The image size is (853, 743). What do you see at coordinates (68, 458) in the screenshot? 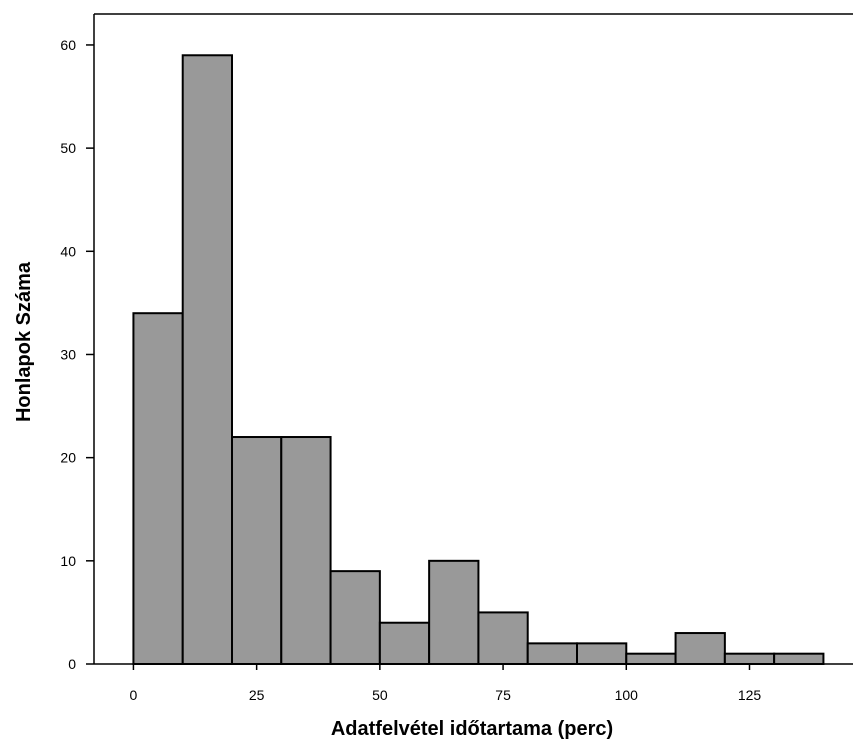
I see `y-tick-label: 20` at bounding box center [68, 458].